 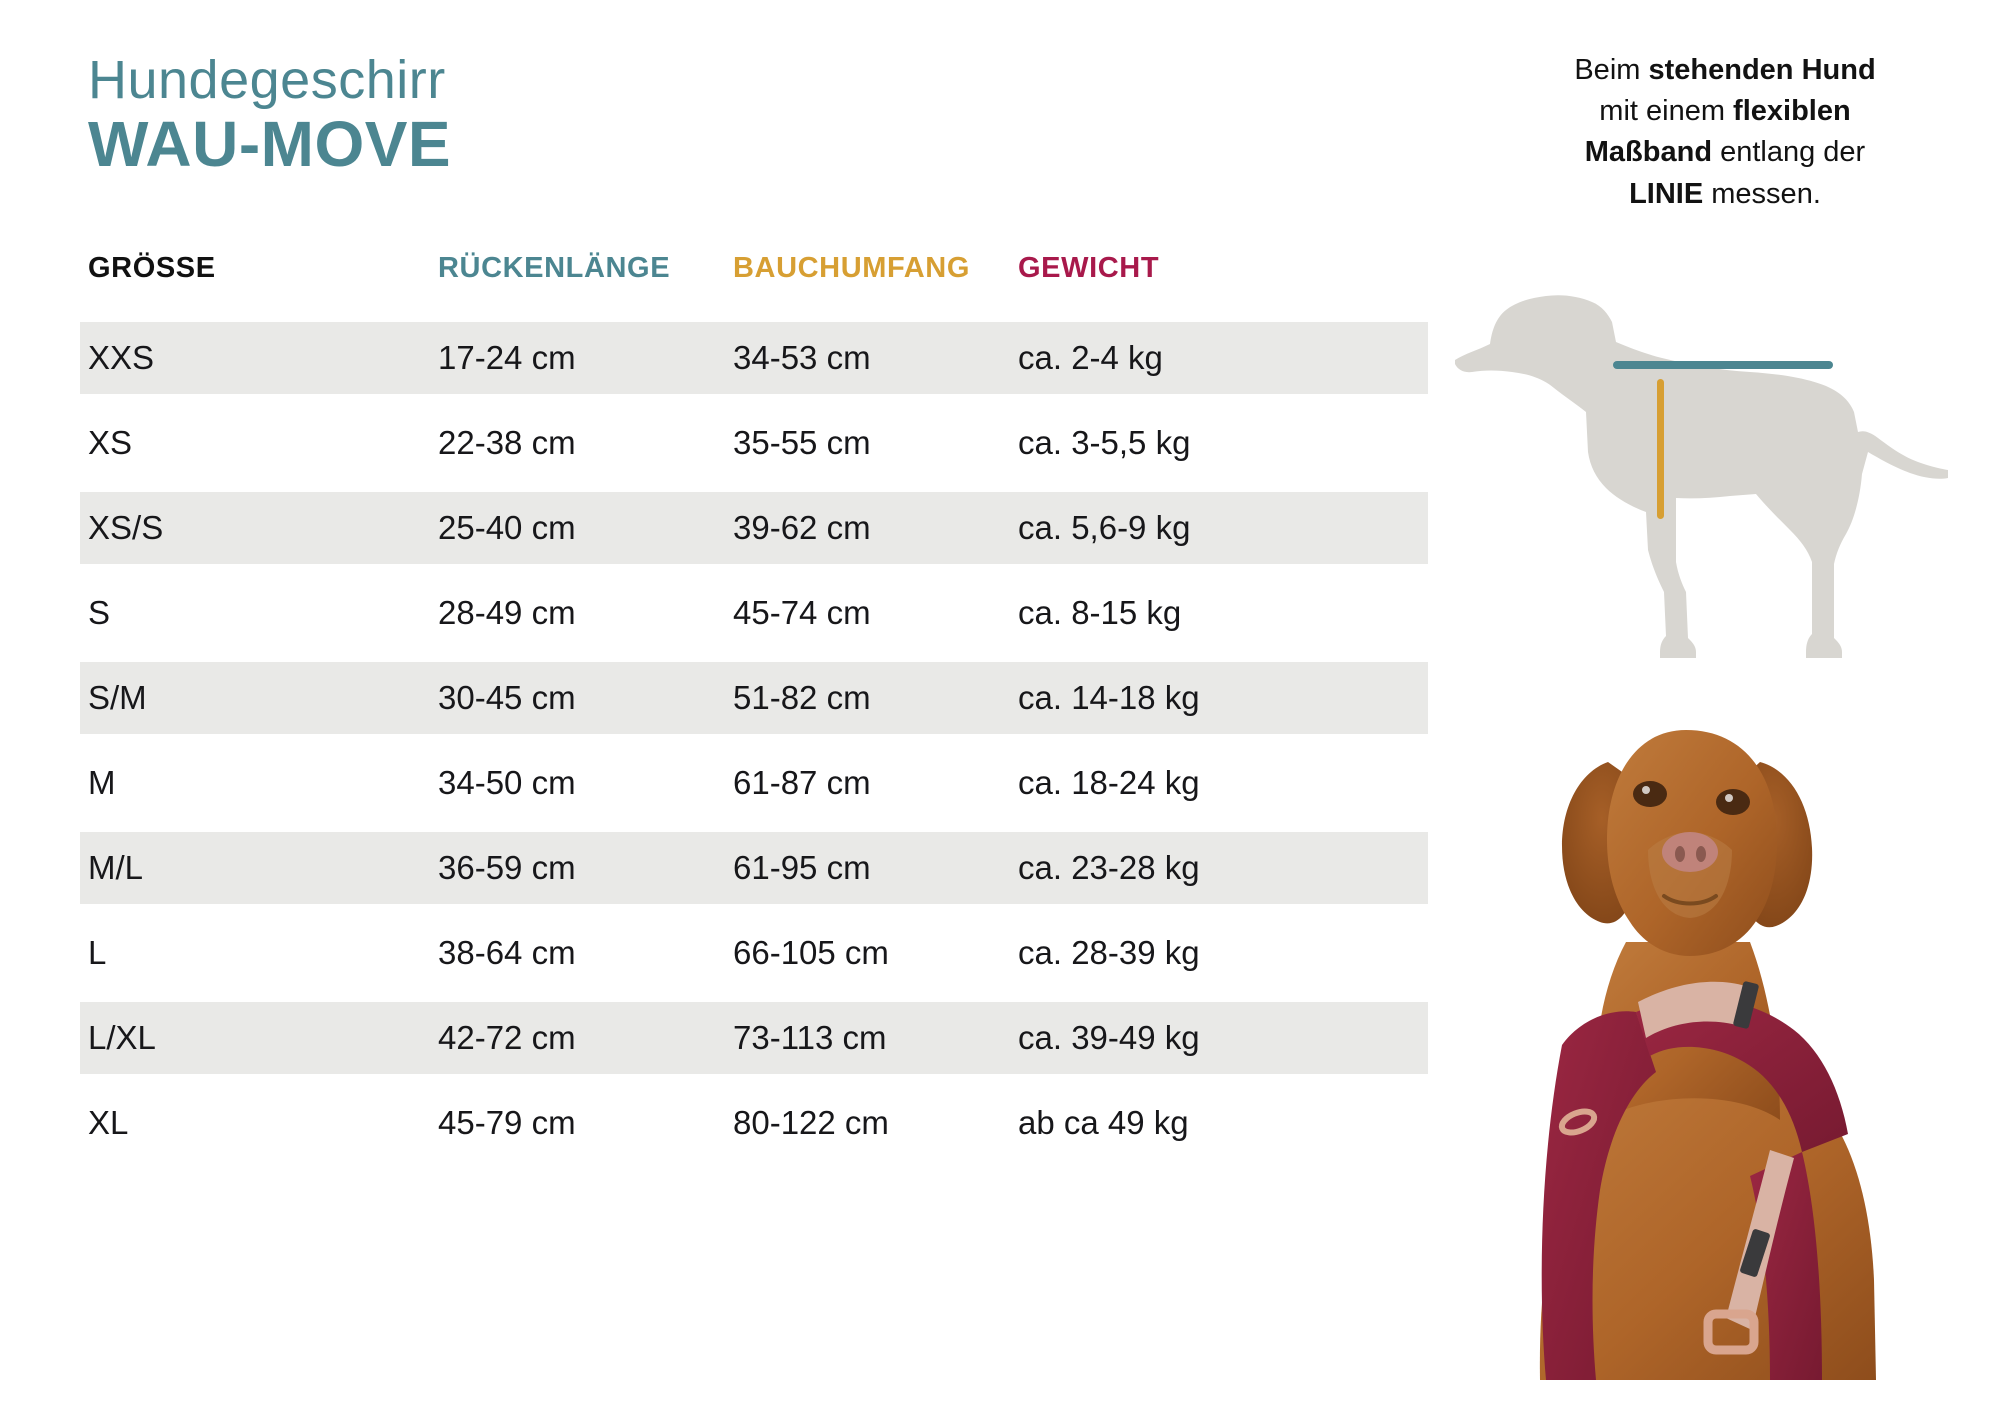 I want to click on harness-top-webbing, so click(x=1692, y=1009).